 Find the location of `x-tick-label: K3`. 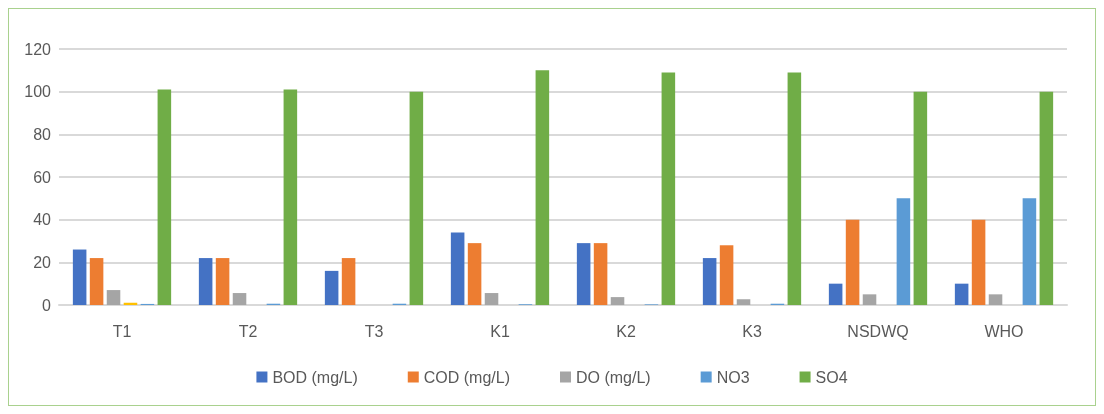

x-tick-label: K3 is located at coordinates (752, 331).